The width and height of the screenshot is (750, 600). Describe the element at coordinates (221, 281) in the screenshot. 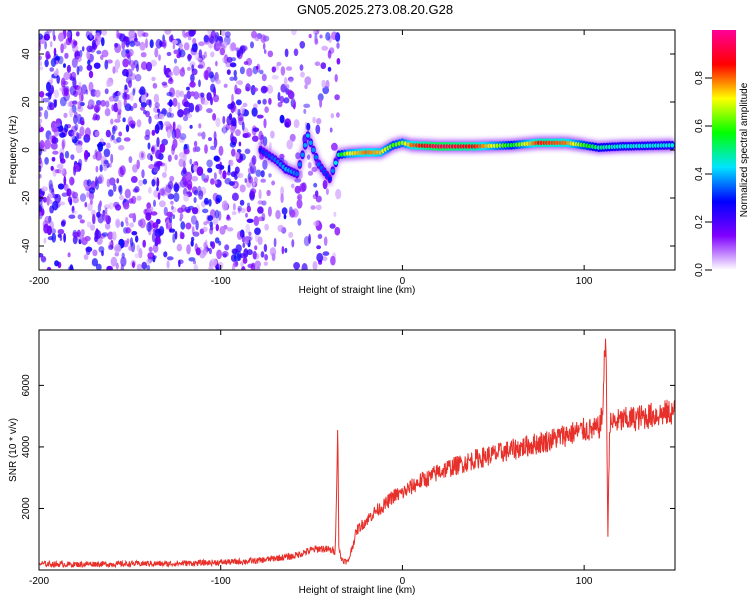

I see `x-tick-label: -100` at that location.